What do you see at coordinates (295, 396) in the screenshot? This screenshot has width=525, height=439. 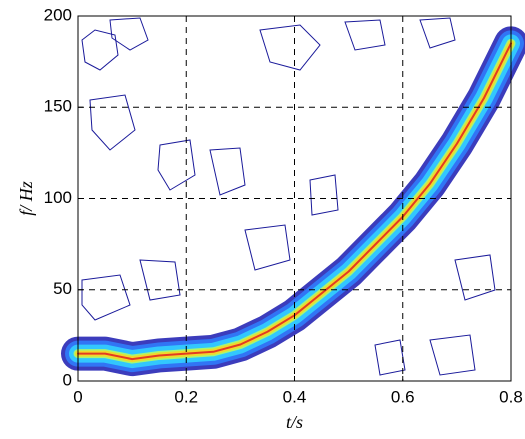 I see `x-tick-label: 0.4` at bounding box center [295, 396].